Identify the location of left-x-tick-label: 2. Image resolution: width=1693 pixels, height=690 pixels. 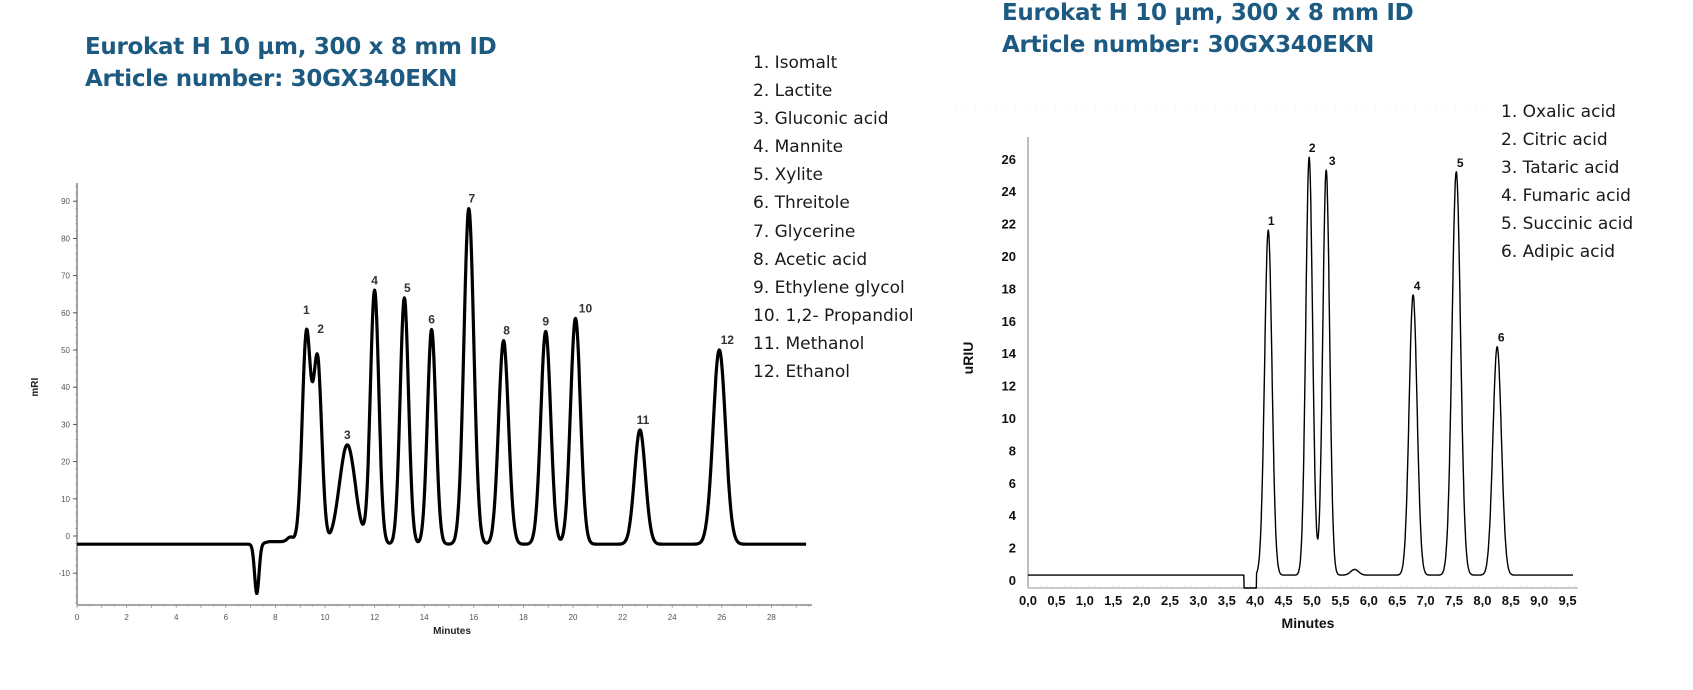
(126, 617).